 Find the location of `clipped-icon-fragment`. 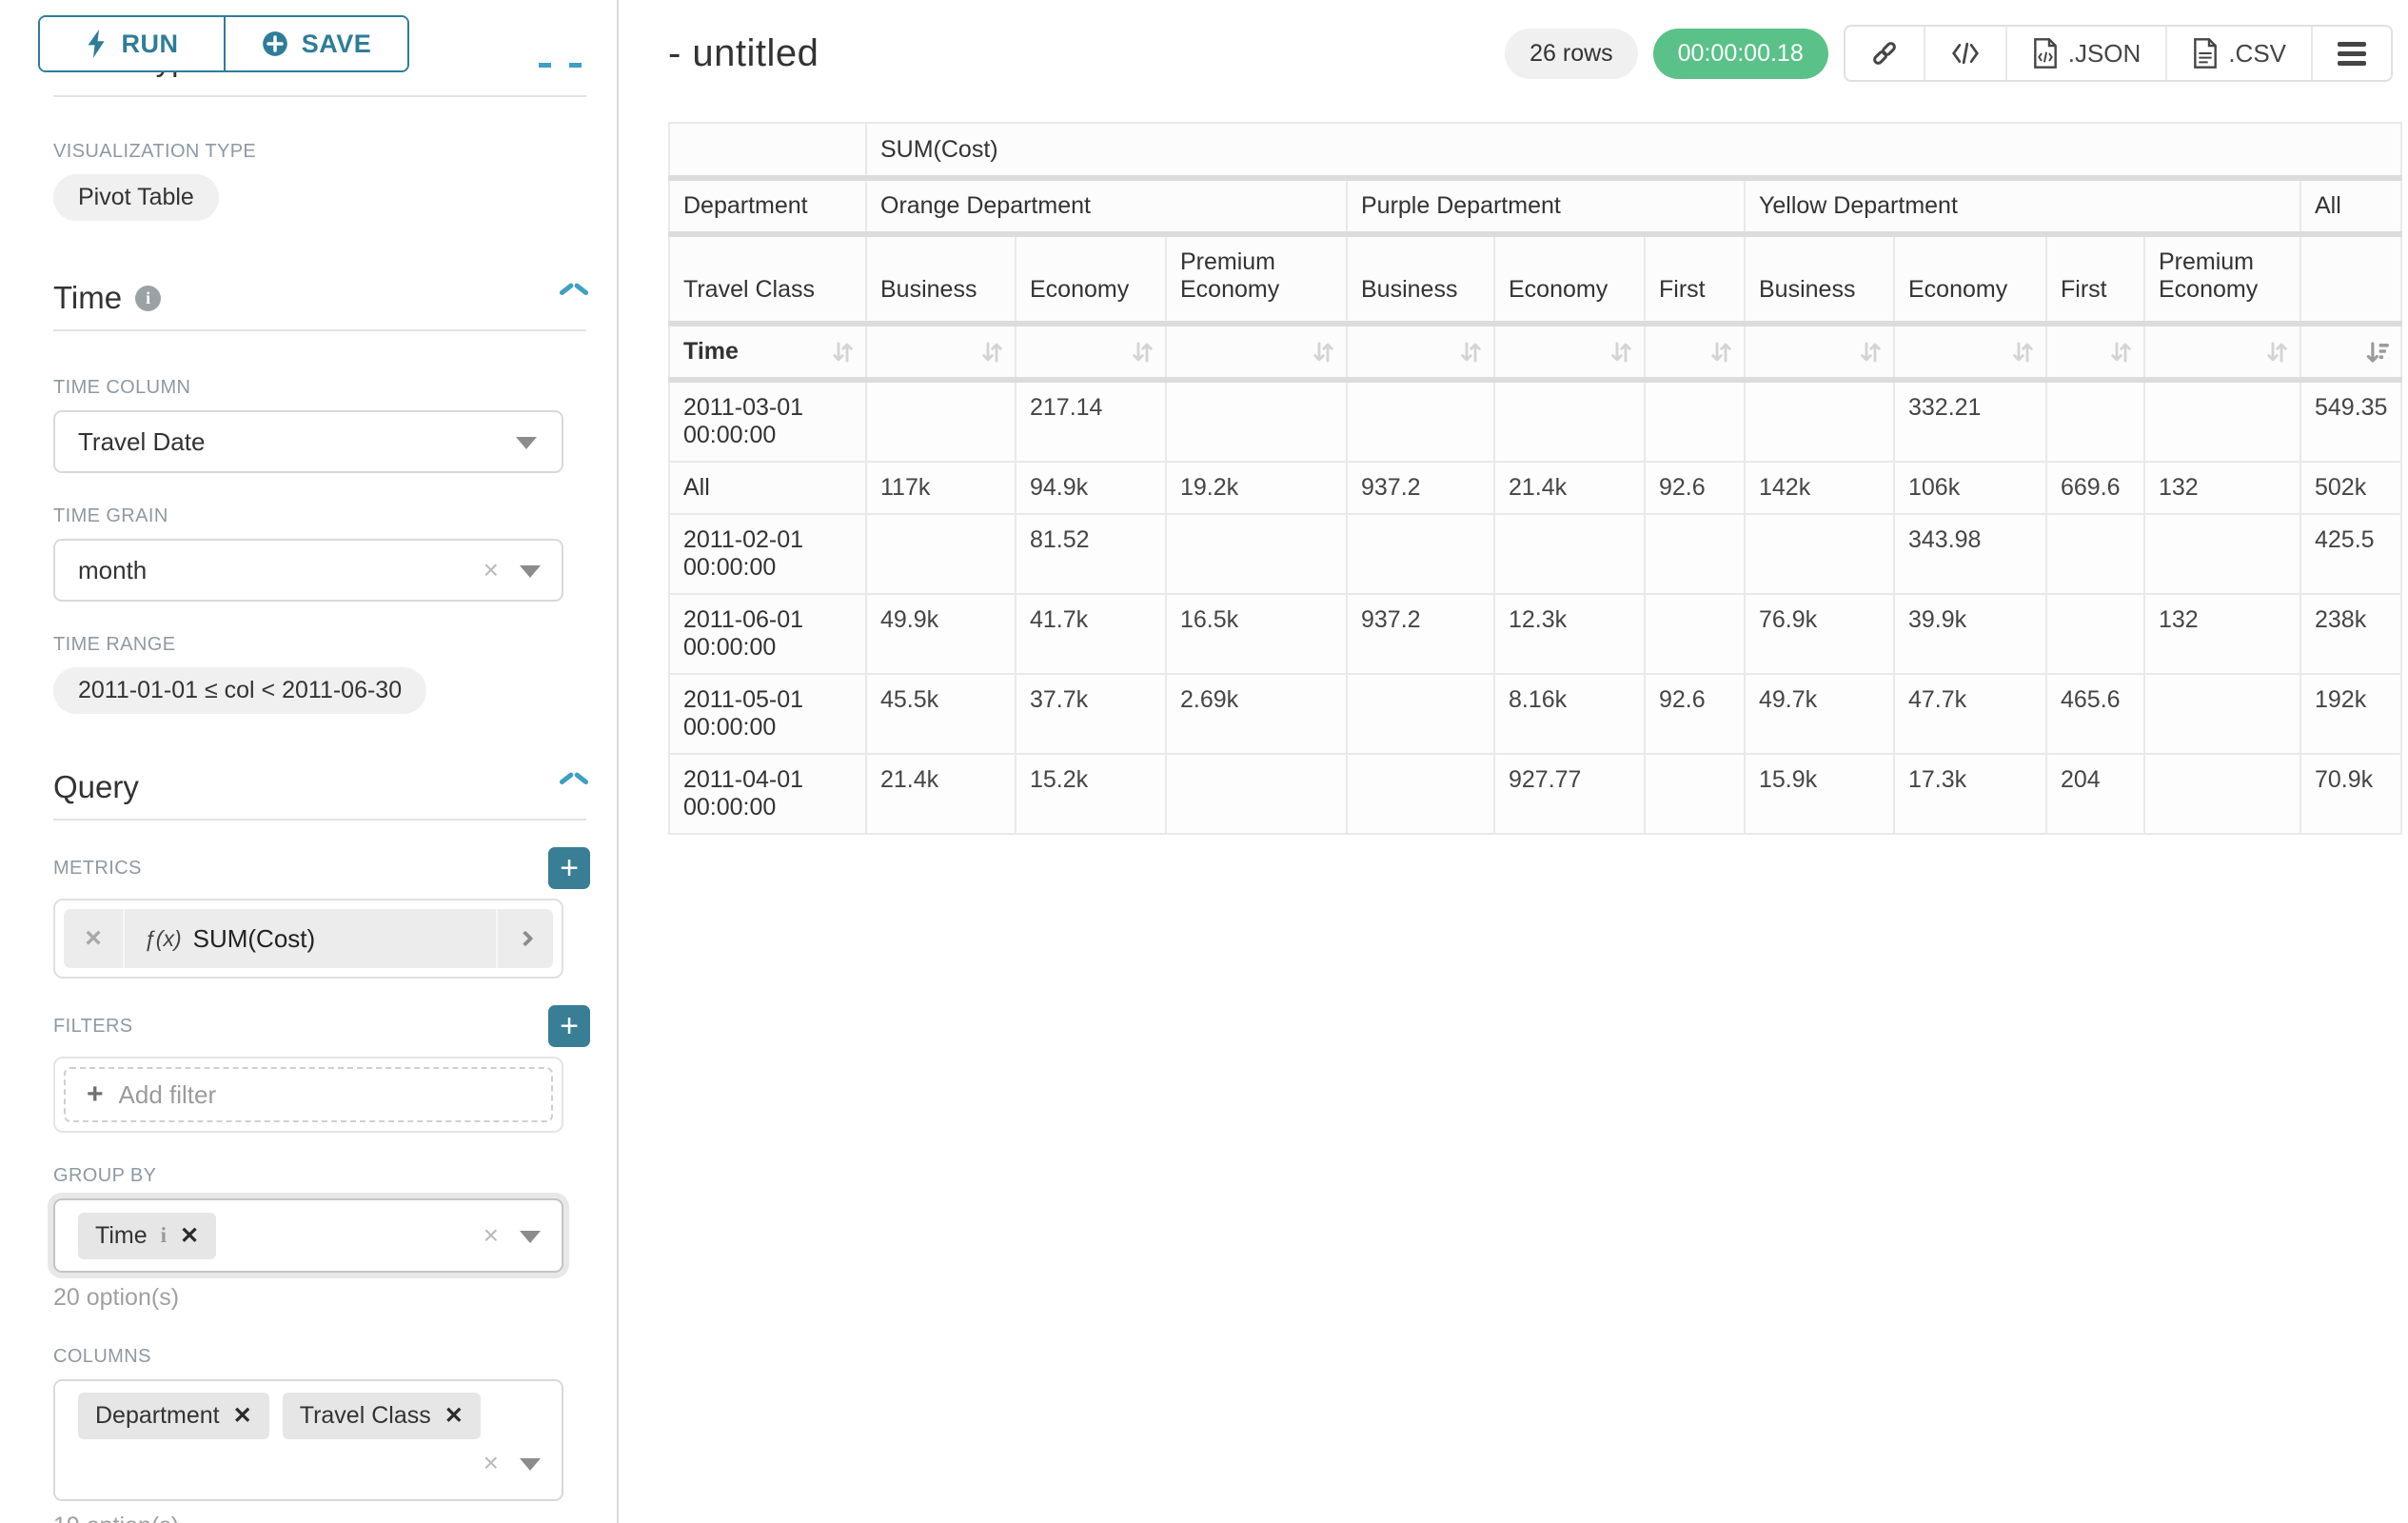

clipped-icon-fragment is located at coordinates (545, 66).